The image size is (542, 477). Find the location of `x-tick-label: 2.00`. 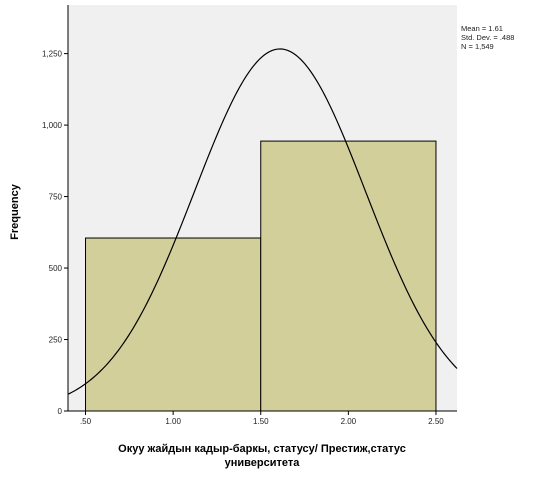

x-tick-label: 2.00 is located at coordinates (349, 421).